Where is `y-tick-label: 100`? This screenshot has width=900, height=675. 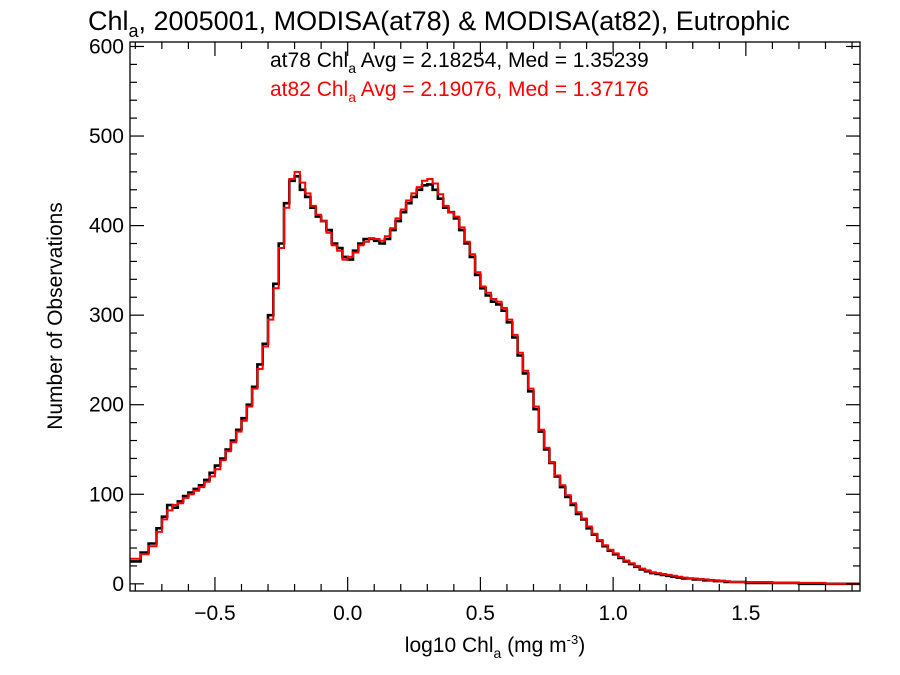 y-tick-label: 100 is located at coordinates (106, 494).